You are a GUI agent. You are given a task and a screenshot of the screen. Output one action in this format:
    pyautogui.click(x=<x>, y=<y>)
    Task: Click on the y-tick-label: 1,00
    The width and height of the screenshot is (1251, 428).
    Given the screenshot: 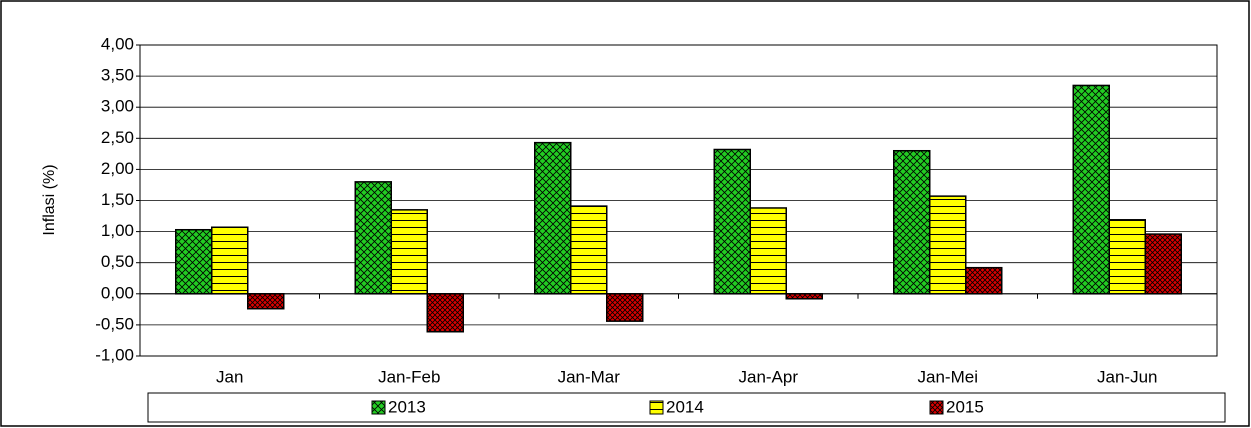 What is the action you would take?
    pyautogui.click(x=117, y=230)
    